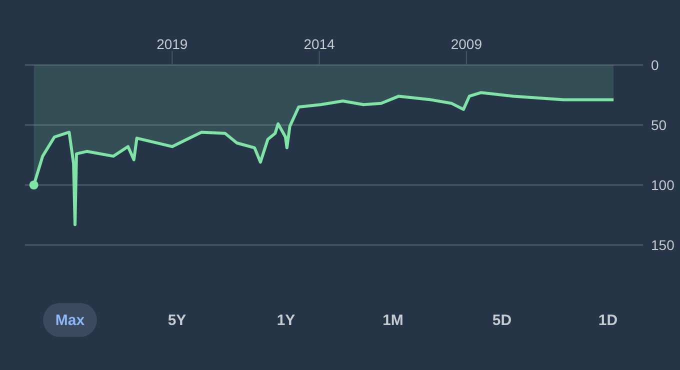 This screenshot has height=370, width=680. Describe the element at coordinates (502, 320) in the screenshot. I see `text: 5D` at that location.